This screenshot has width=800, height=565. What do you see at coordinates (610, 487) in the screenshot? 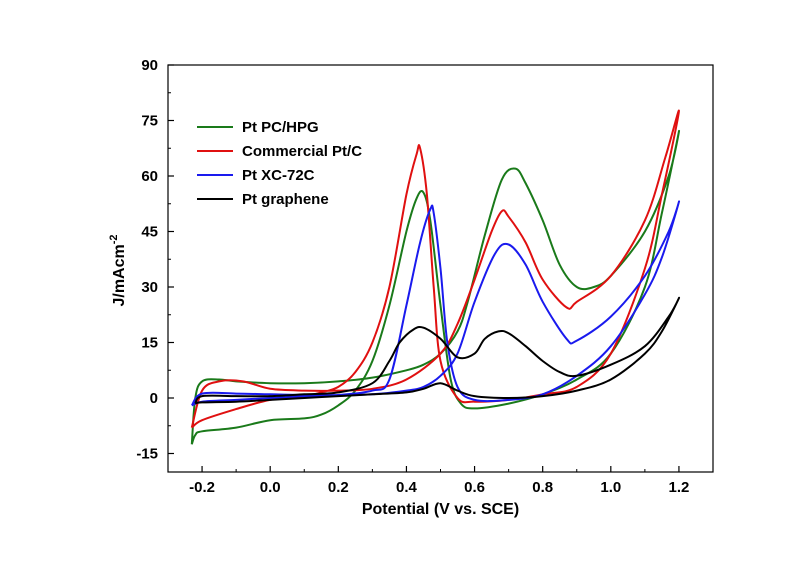
I see `x-tick-label: 1.0` at bounding box center [610, 487].